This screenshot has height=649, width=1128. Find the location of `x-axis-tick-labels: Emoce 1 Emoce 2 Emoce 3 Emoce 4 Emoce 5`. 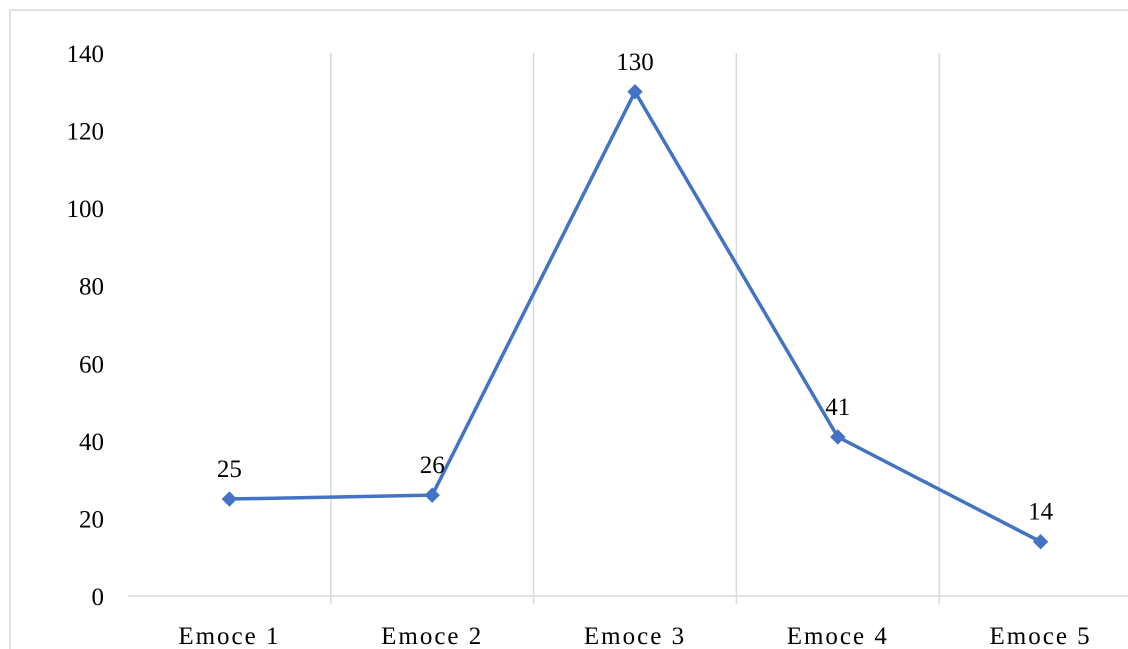

x-axis-tick-labels: Emoce 1 Emoce 2 Emoce 3 Emoce 4 Emoce 5 is located at coordinates (635, 636).